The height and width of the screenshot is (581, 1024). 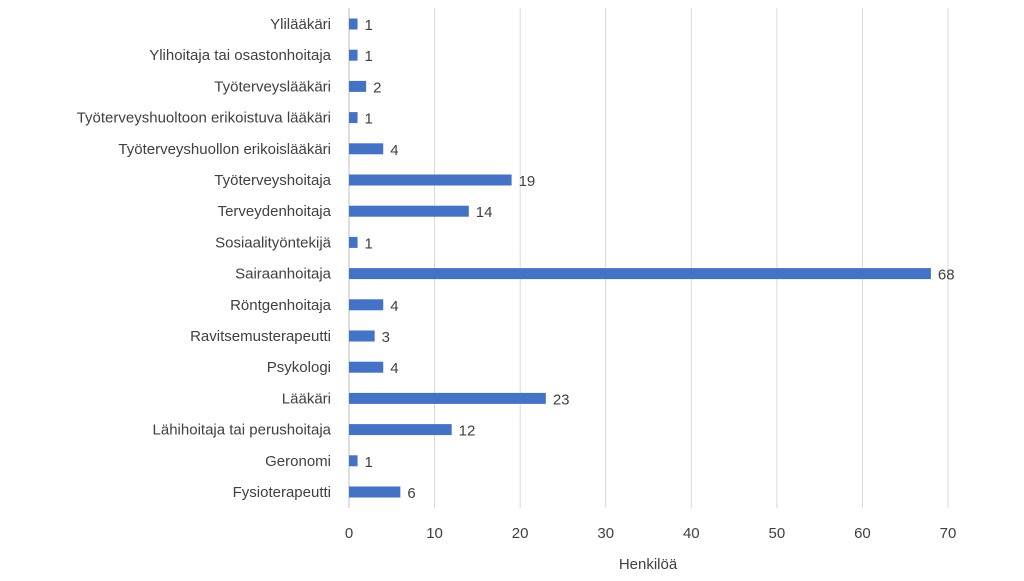 What do you see at coordinates (272, 180) in the screenshot?
I see `category-label: Työterveyshoitaja` at bounding box center [272, 180].